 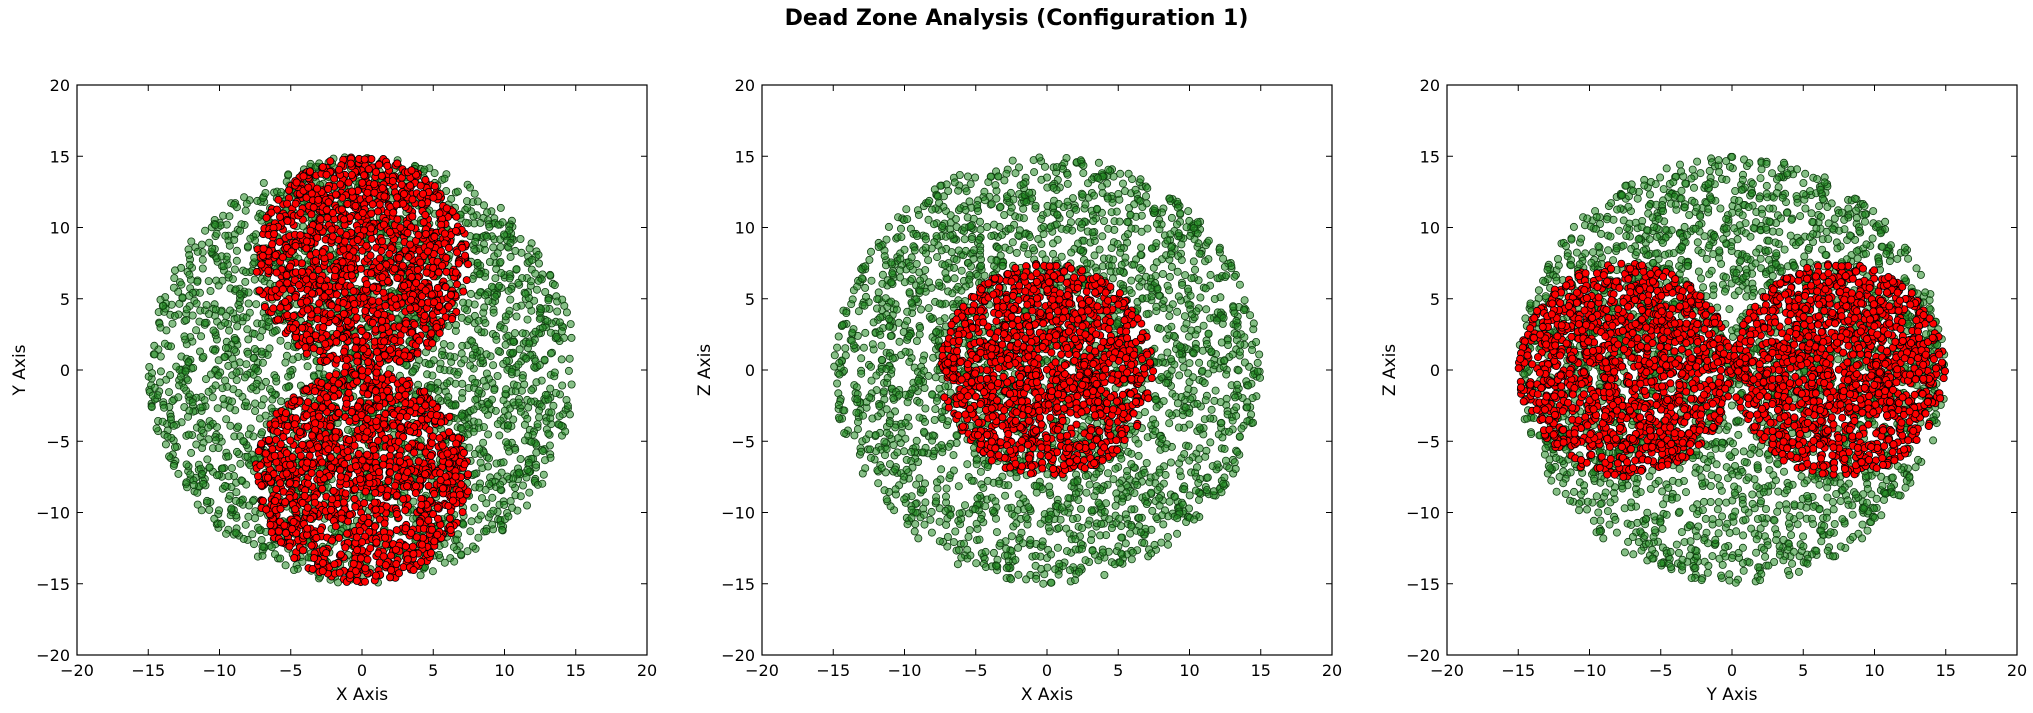 What do you see at coordinates (362, 370) in the screenshot?
I see `dead-zone-series` at bounding box center [362, 370].